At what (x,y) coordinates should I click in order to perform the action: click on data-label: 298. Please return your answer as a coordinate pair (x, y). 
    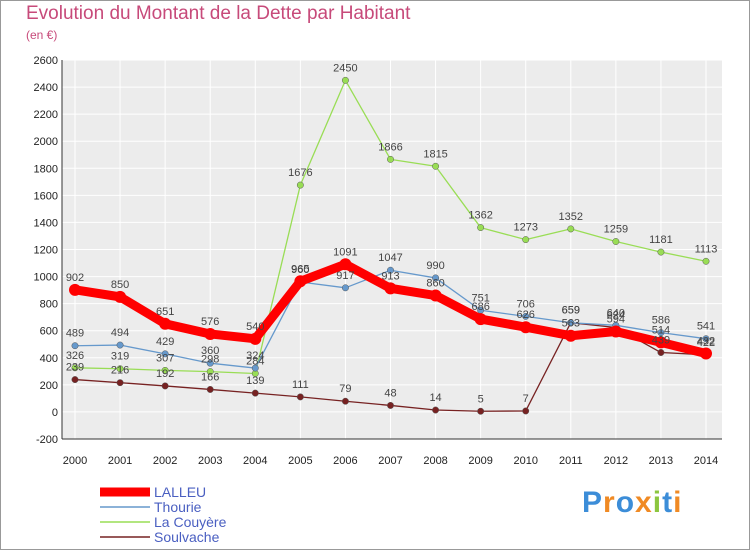
    Looking at the image, I should click on (210, 360).